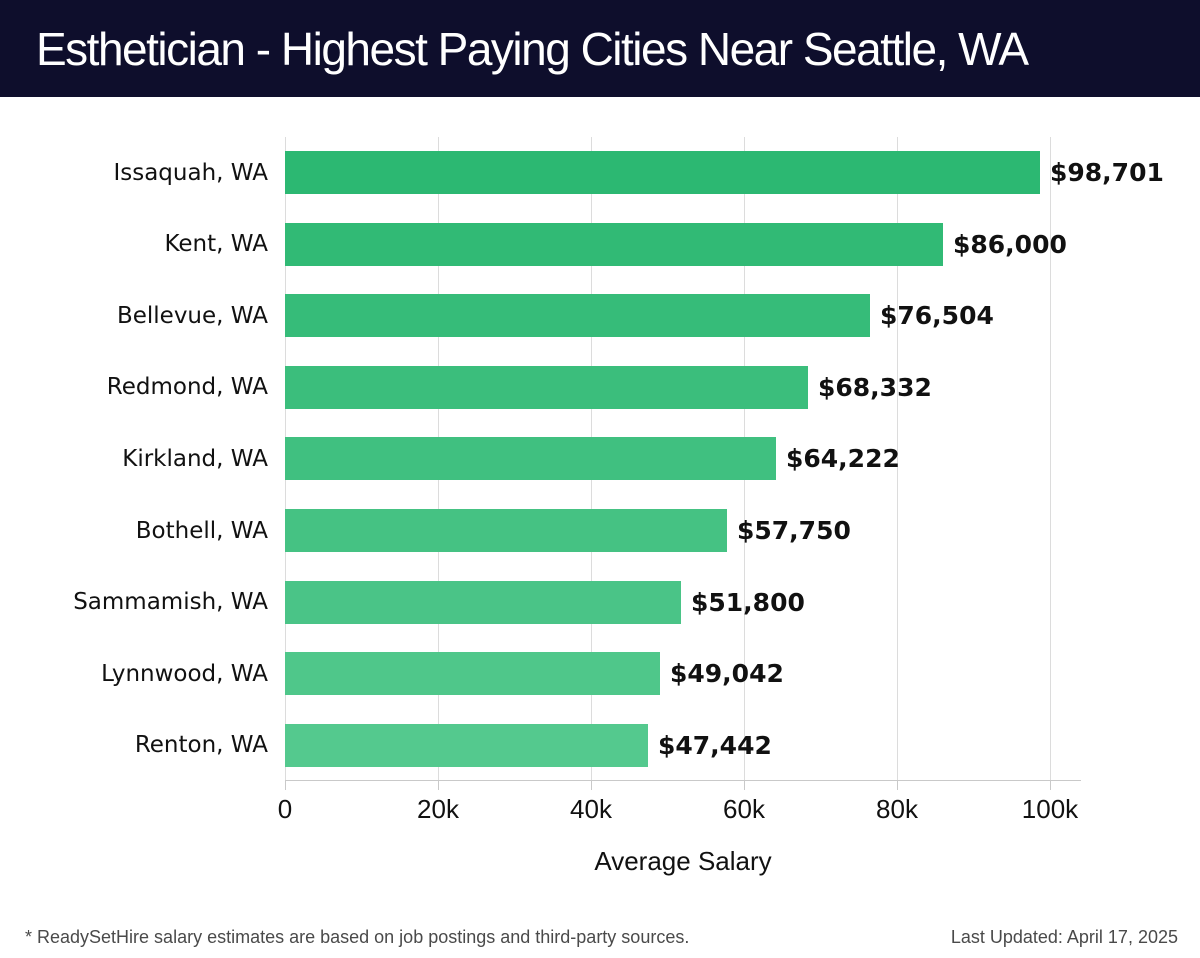 This screenshot has height=958, width=1200. What do you see at coordinates (683, 786) in the screenshot?
I see `x-axis-ticks` at bounding box center [683, 786].